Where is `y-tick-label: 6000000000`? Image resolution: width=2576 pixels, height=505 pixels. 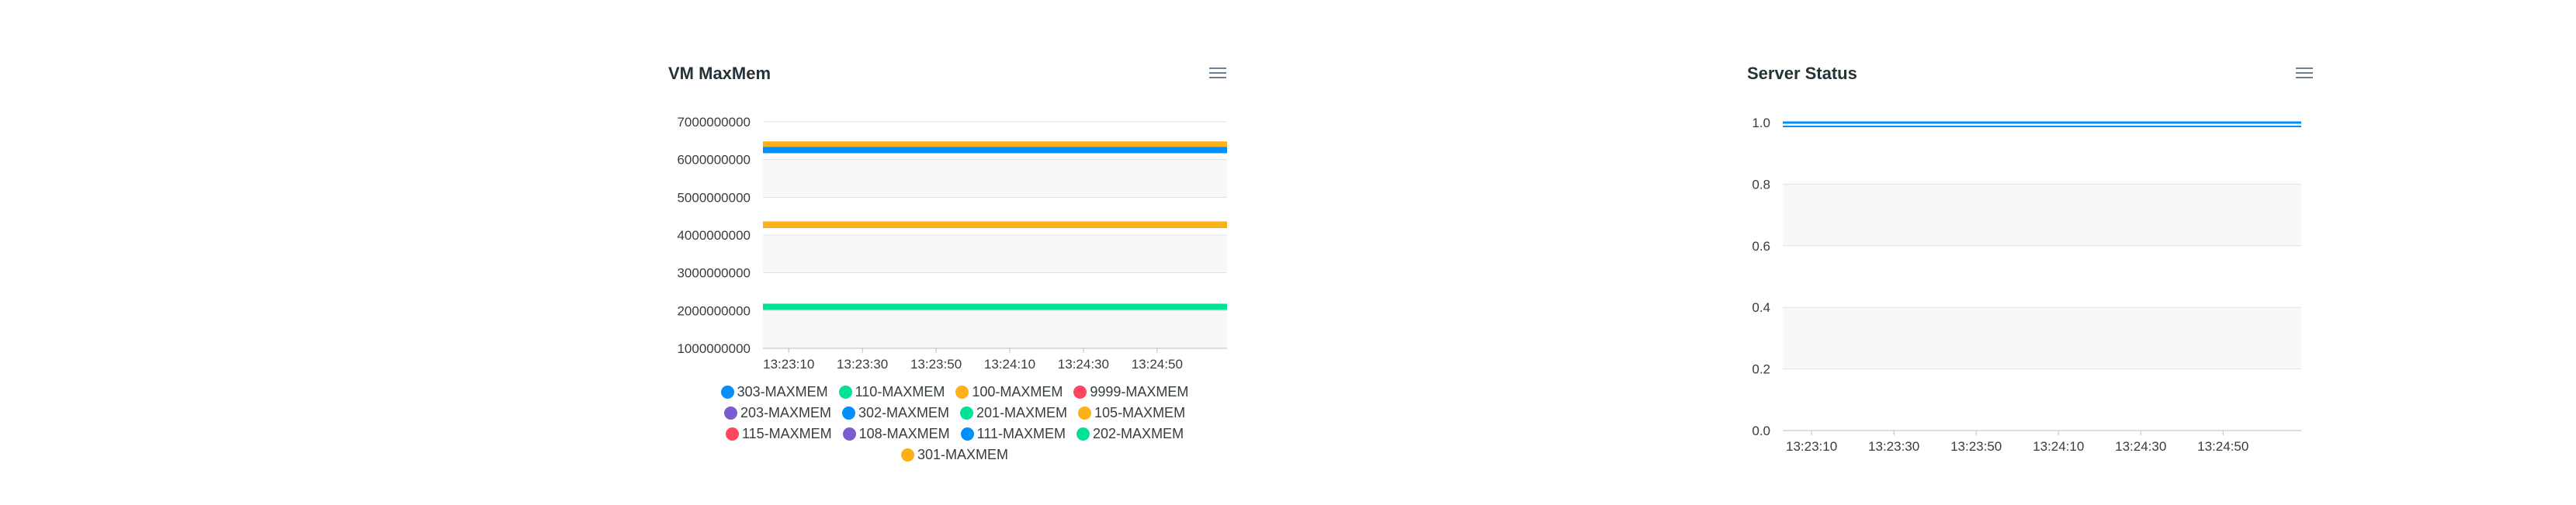
y-tick-label: 6000000000 is located at coordinates (714, 160).